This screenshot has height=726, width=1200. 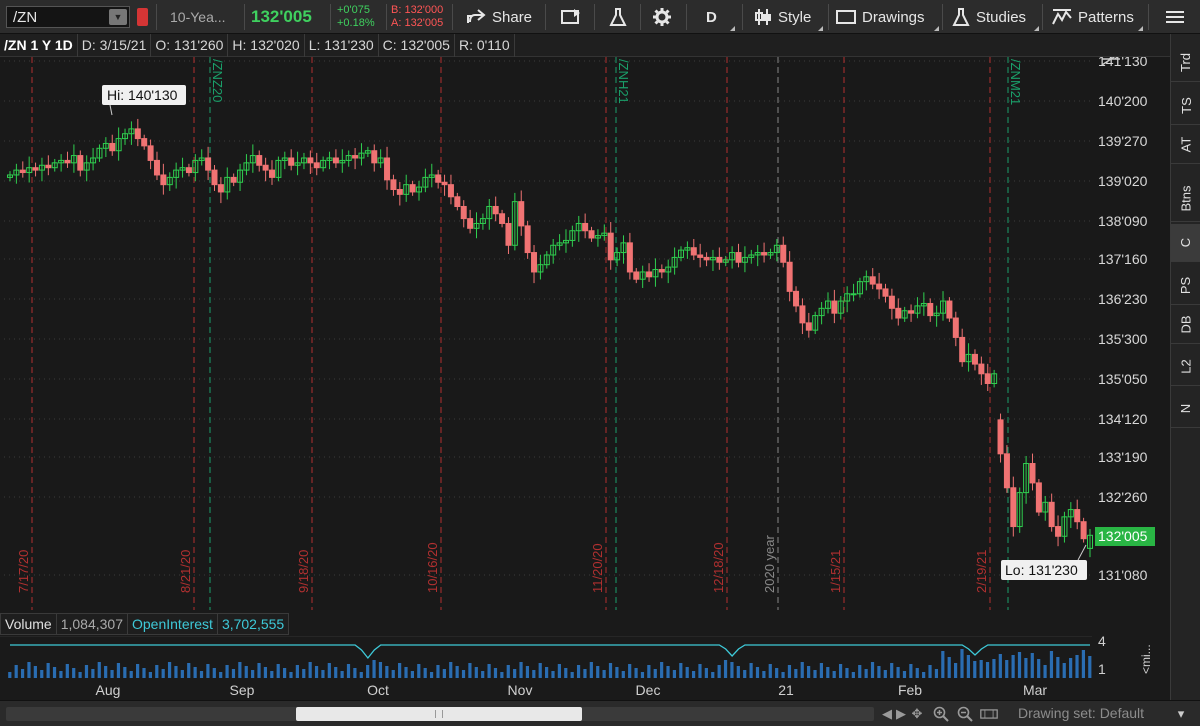 I want to click on net-change: +0'075, so click(x=353, y=10).